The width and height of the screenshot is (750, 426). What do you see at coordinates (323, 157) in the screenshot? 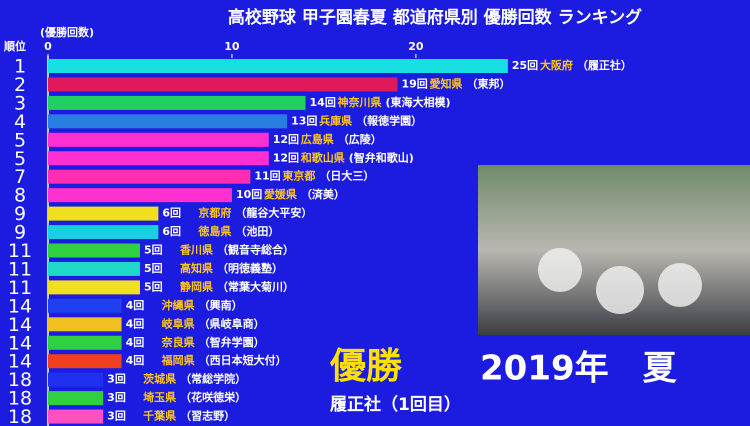
I see `category-label: 和歌山県` at bounding box center [323, 157].